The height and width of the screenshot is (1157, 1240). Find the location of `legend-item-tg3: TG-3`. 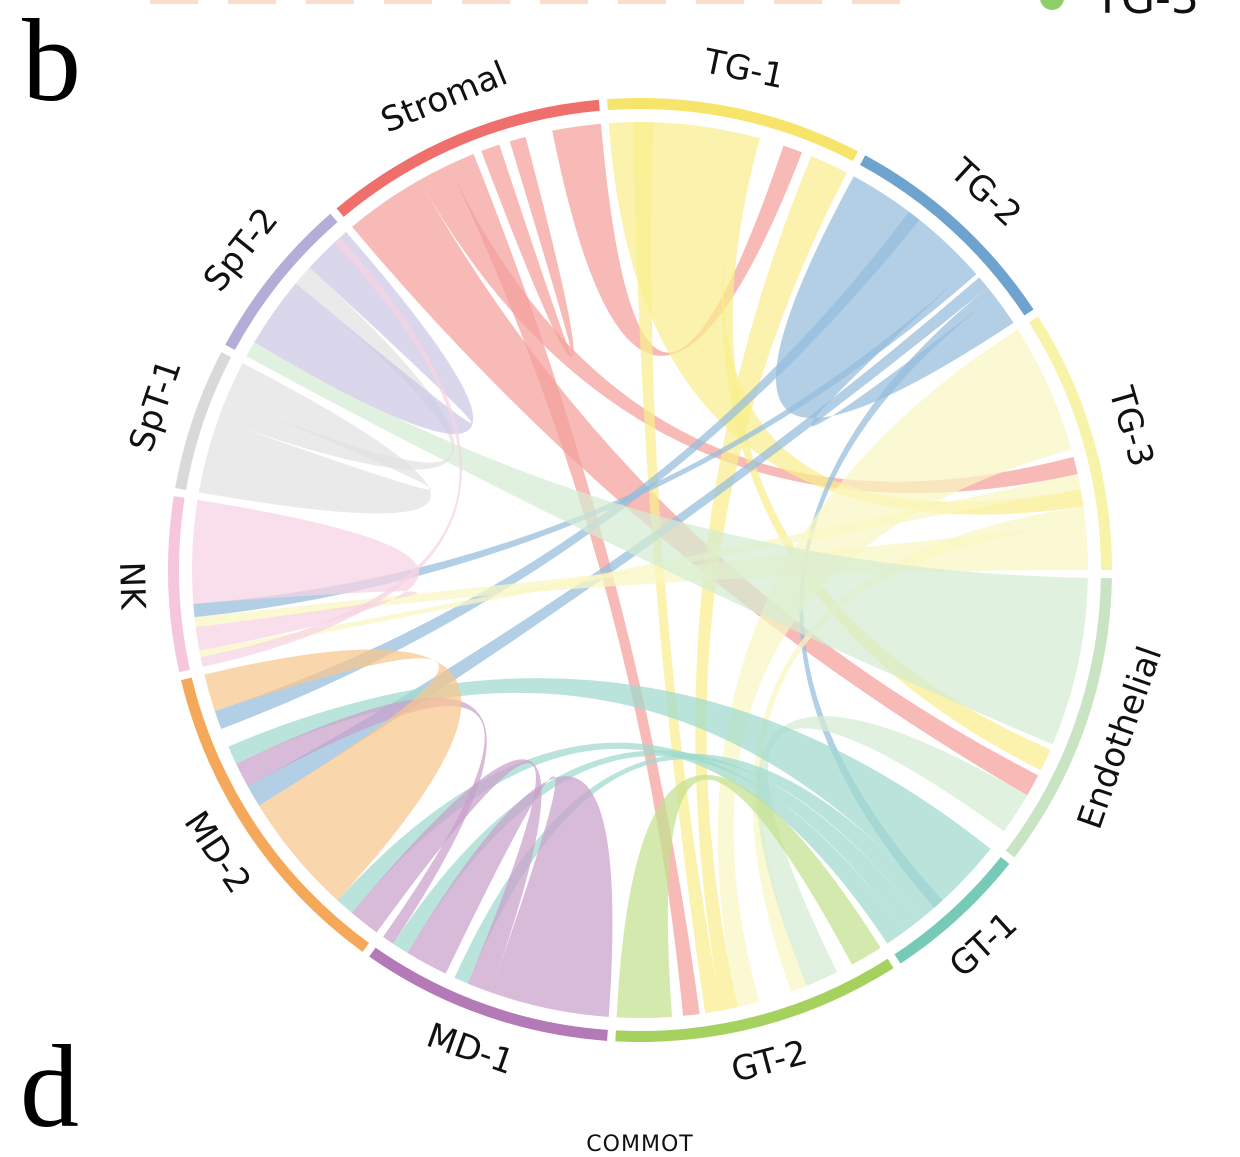

legend-item-tg3: TG-3 is located at coordinates (1119, 12).